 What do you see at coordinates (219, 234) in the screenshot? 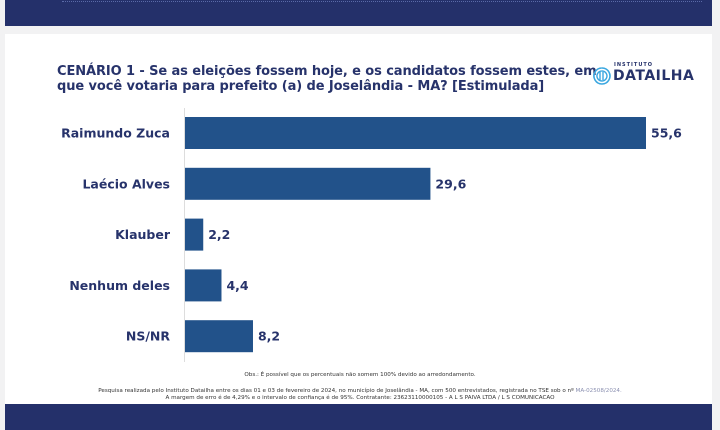
I see `value-label: 2,2` at bounding box center [219, 234].